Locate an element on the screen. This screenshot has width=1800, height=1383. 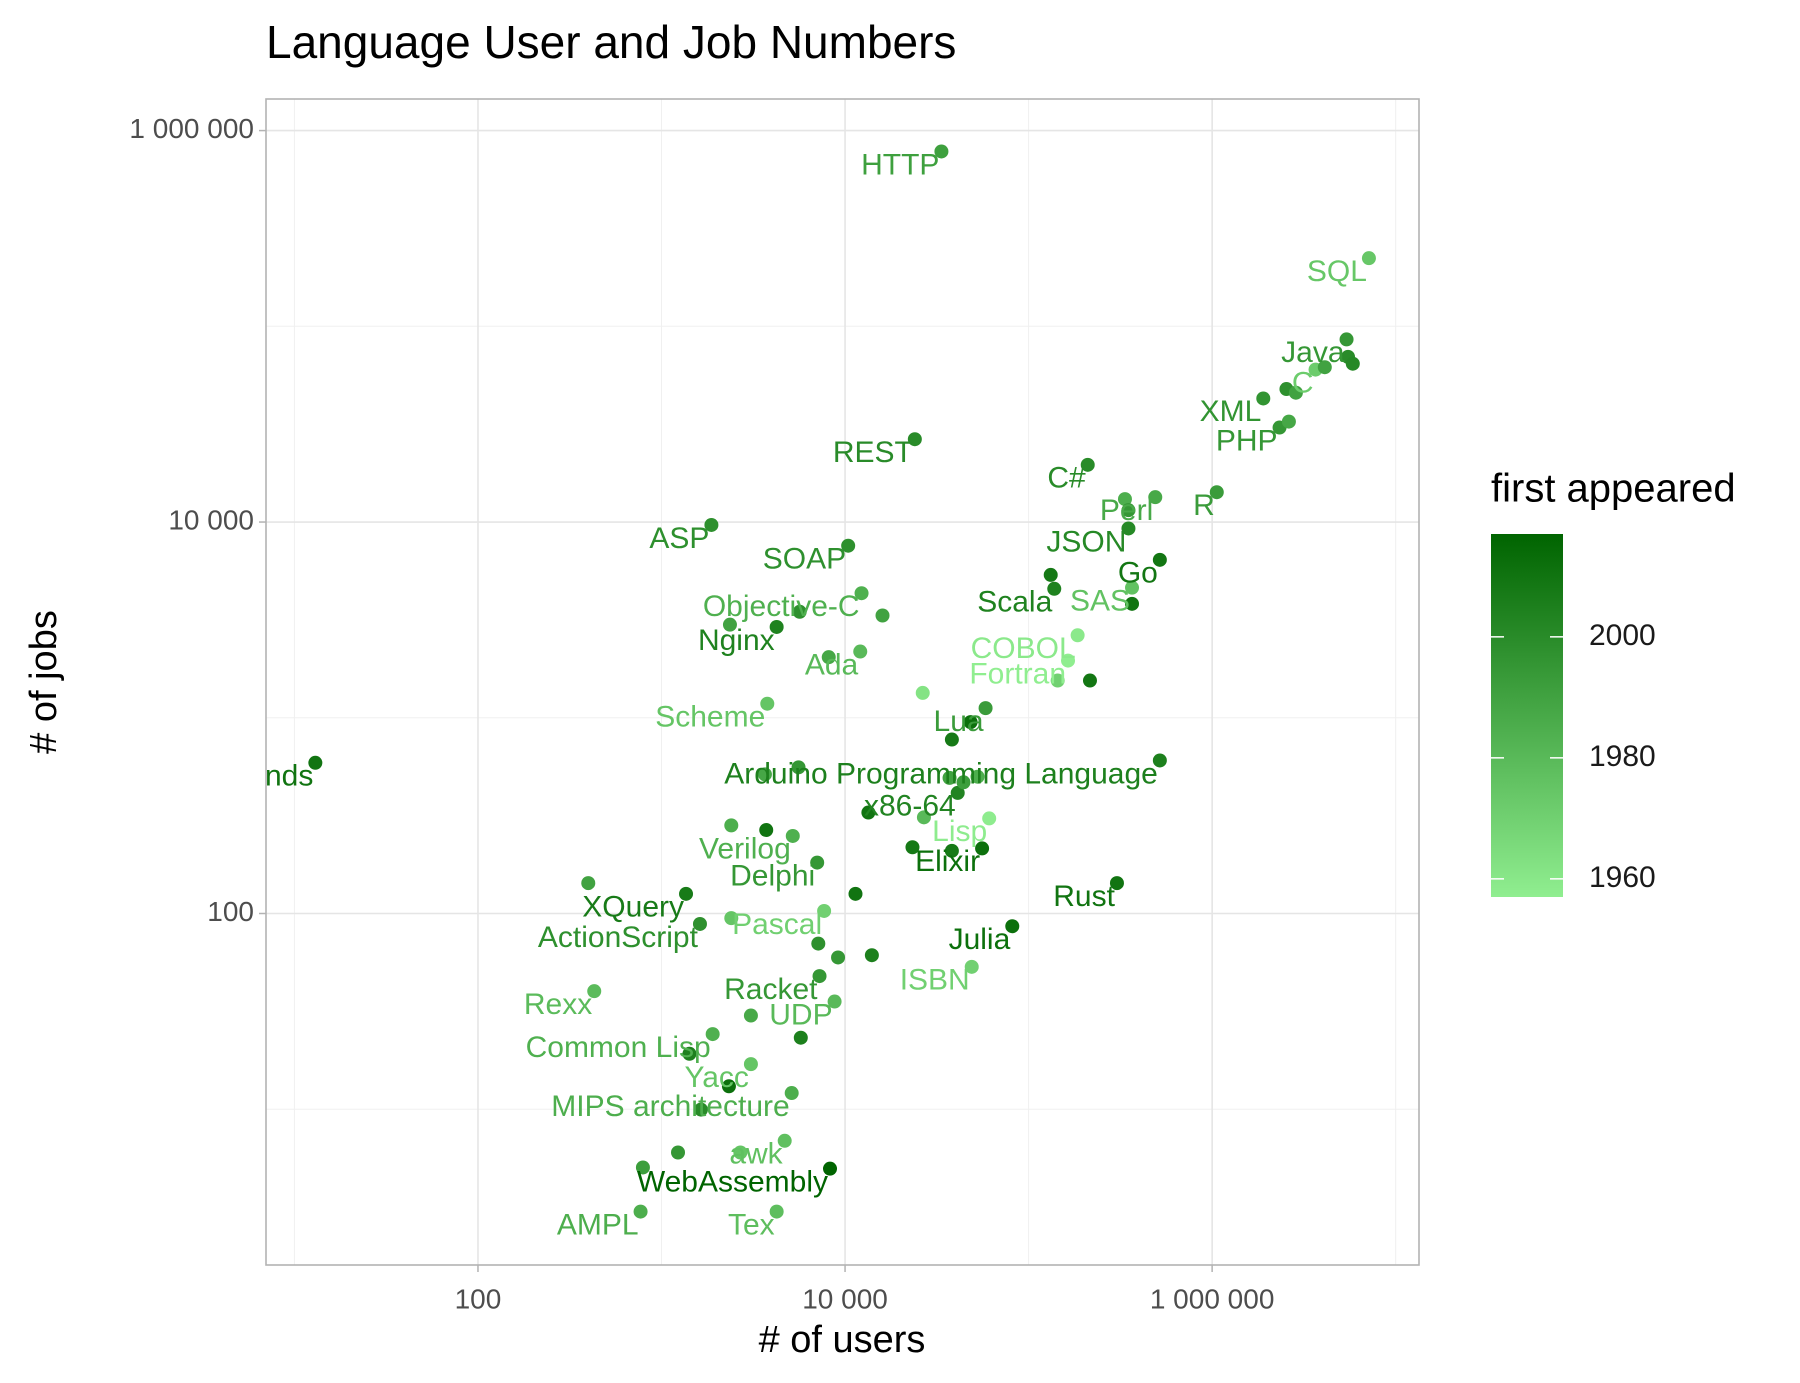
legend-title: first appeared is located at coordinates (1613, 489).